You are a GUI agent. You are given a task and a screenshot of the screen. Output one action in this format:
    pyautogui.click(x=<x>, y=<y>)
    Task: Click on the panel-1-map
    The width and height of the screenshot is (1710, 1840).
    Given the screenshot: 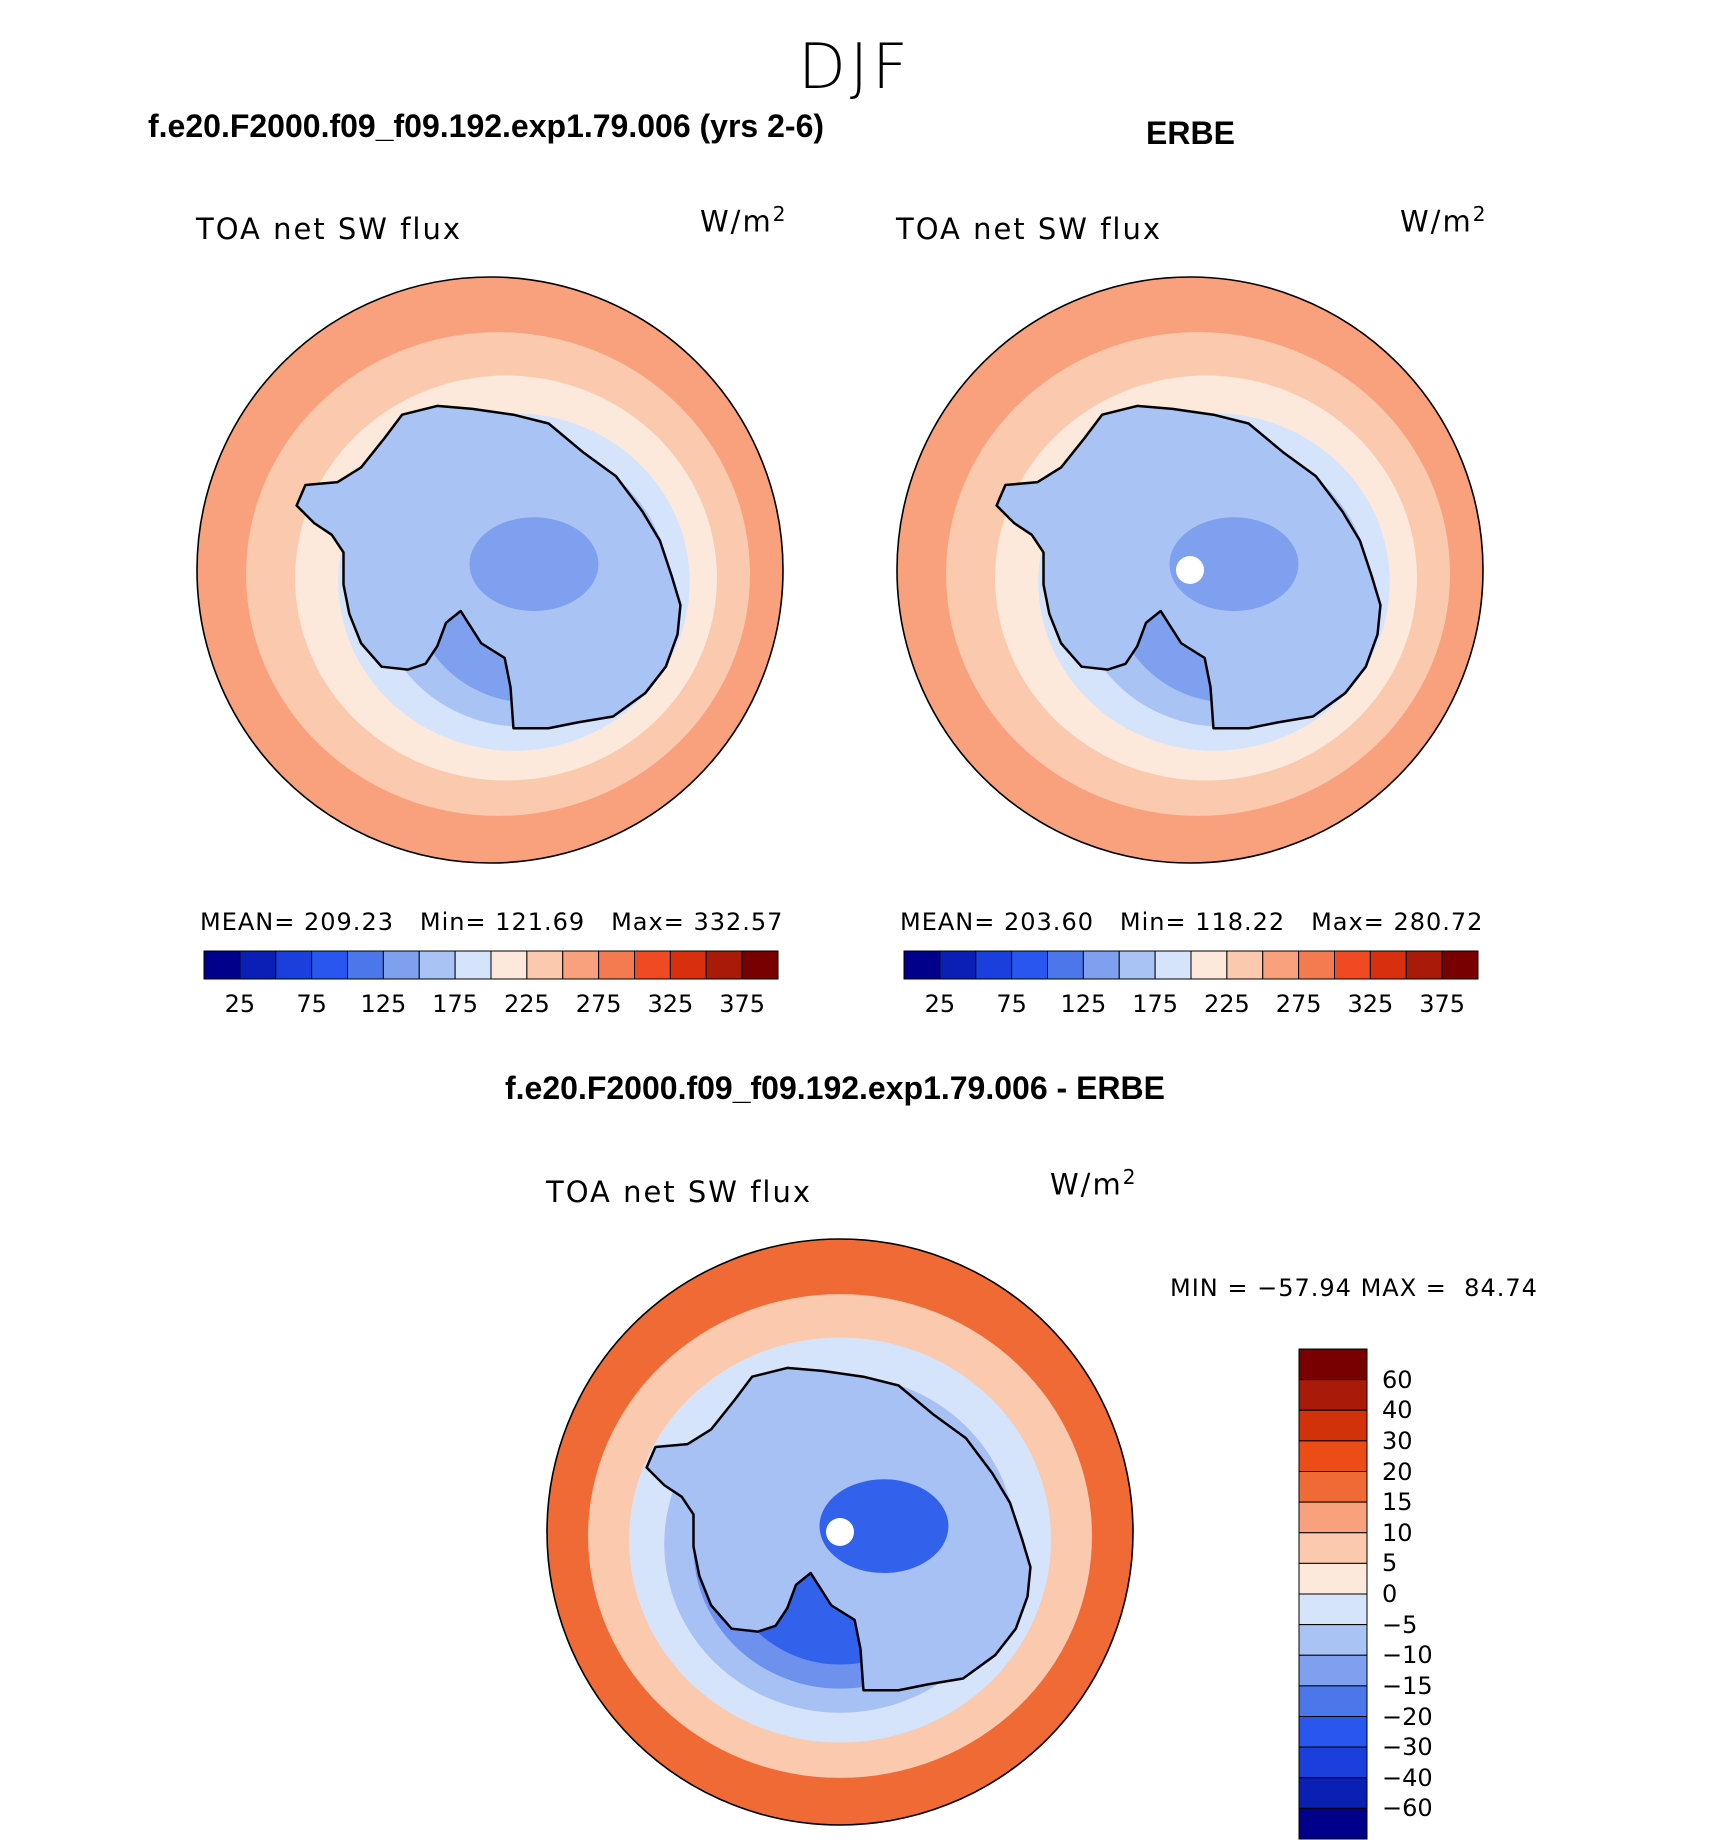 What is the action you would take?
    pyautogui.click(x=490, y=570)
    